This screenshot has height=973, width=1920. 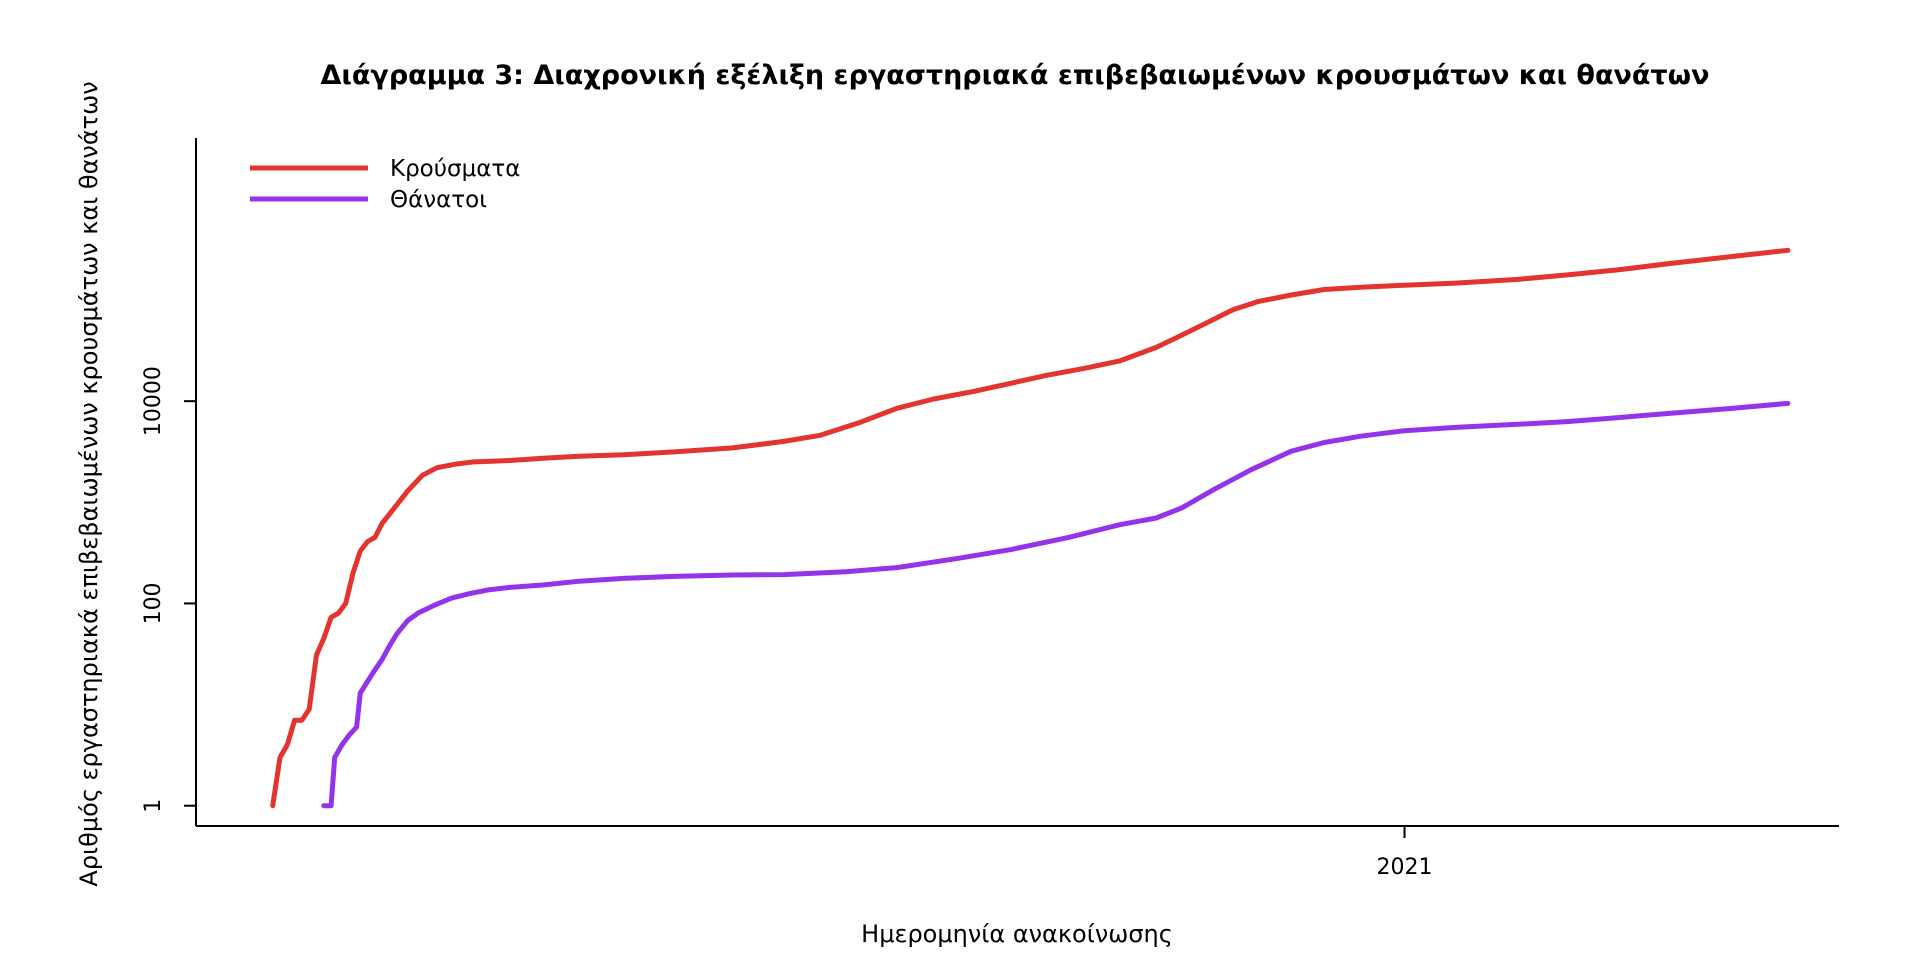 What do you see at coordinates (153, 806) in the screenshot?
I see `y-tick-label: 1` at bounding box center [153, 806].